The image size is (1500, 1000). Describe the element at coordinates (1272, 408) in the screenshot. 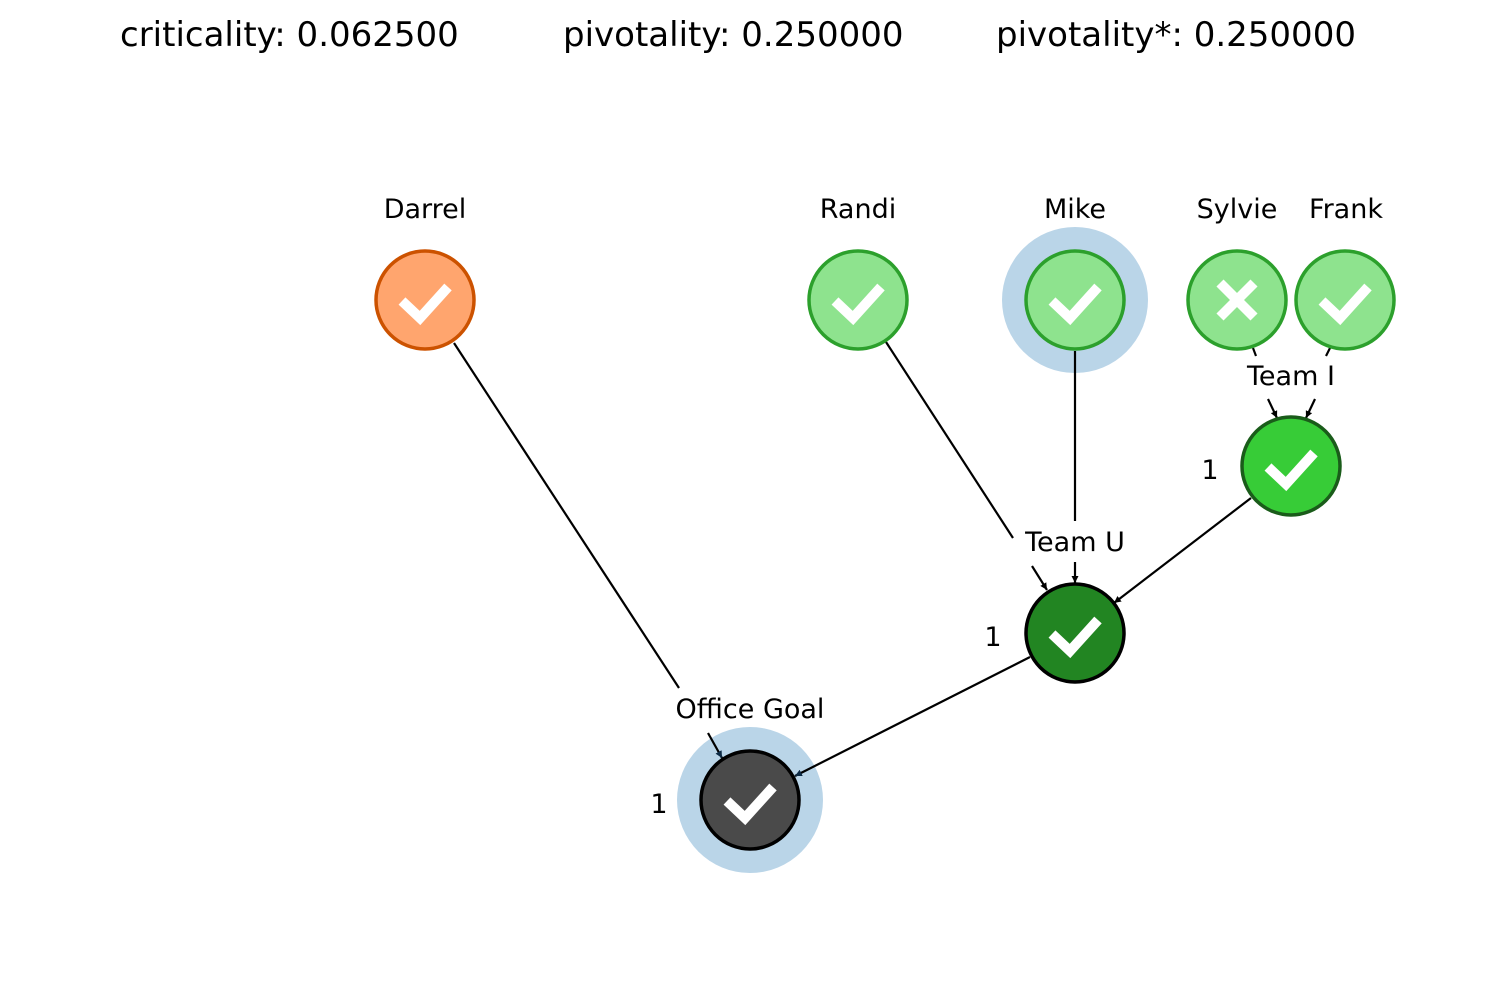

I see `edge-sylvie-team-i-tip` at that location.